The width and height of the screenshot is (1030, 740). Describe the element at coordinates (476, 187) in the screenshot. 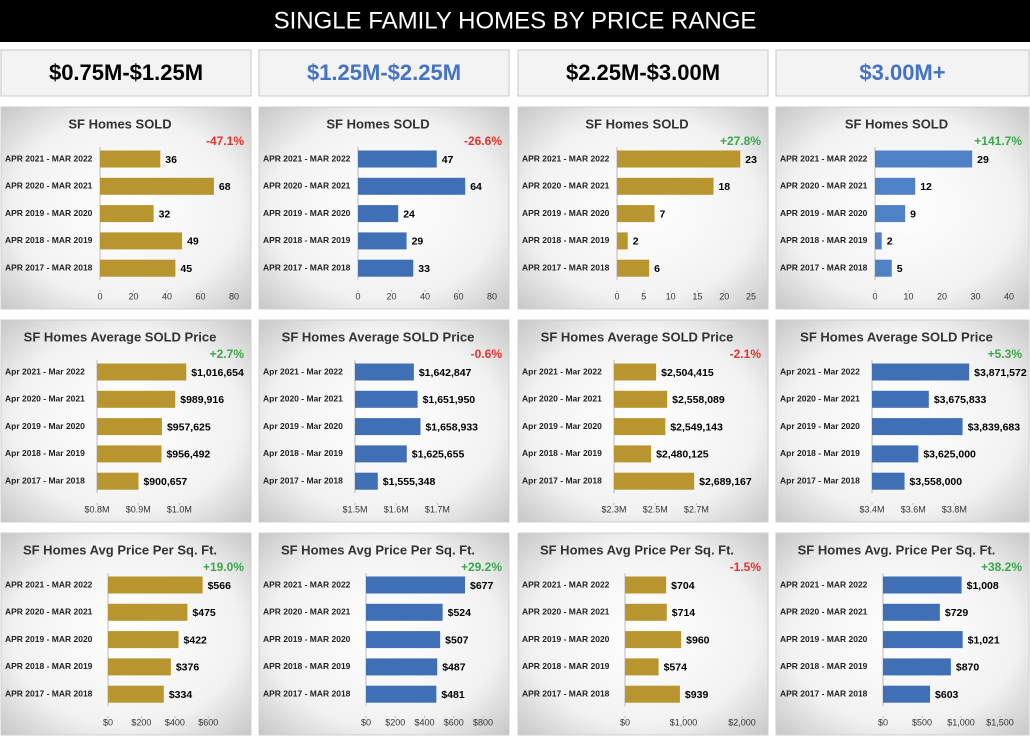

I see `value-label: 64` at that location.